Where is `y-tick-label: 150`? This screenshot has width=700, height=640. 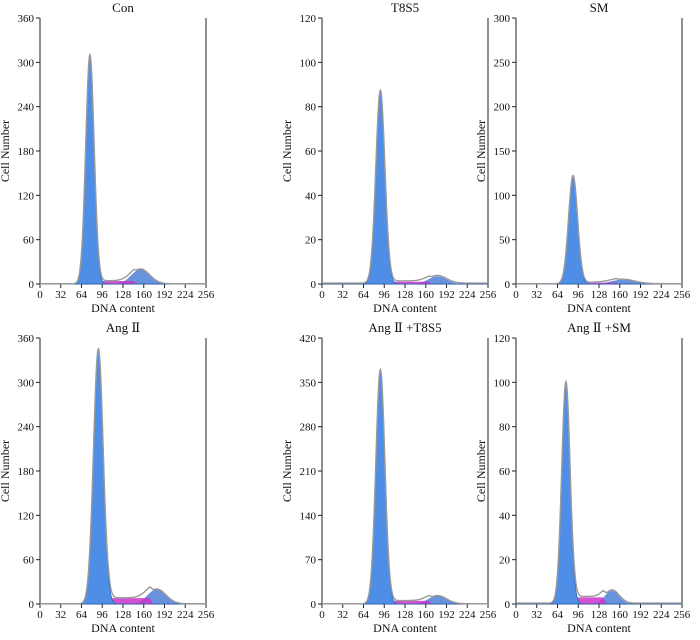
y-tick-label: 150 is located at coordinates (502, 152).